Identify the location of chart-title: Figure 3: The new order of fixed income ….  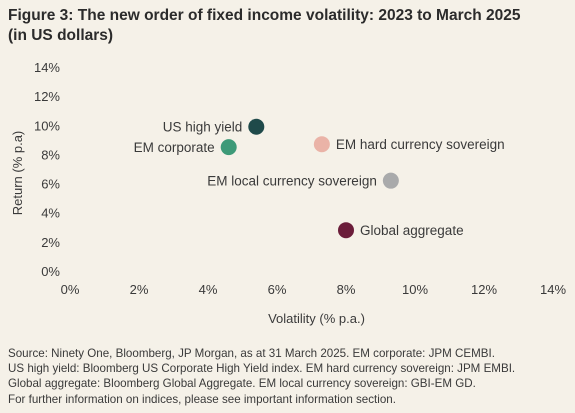
(288, 26).